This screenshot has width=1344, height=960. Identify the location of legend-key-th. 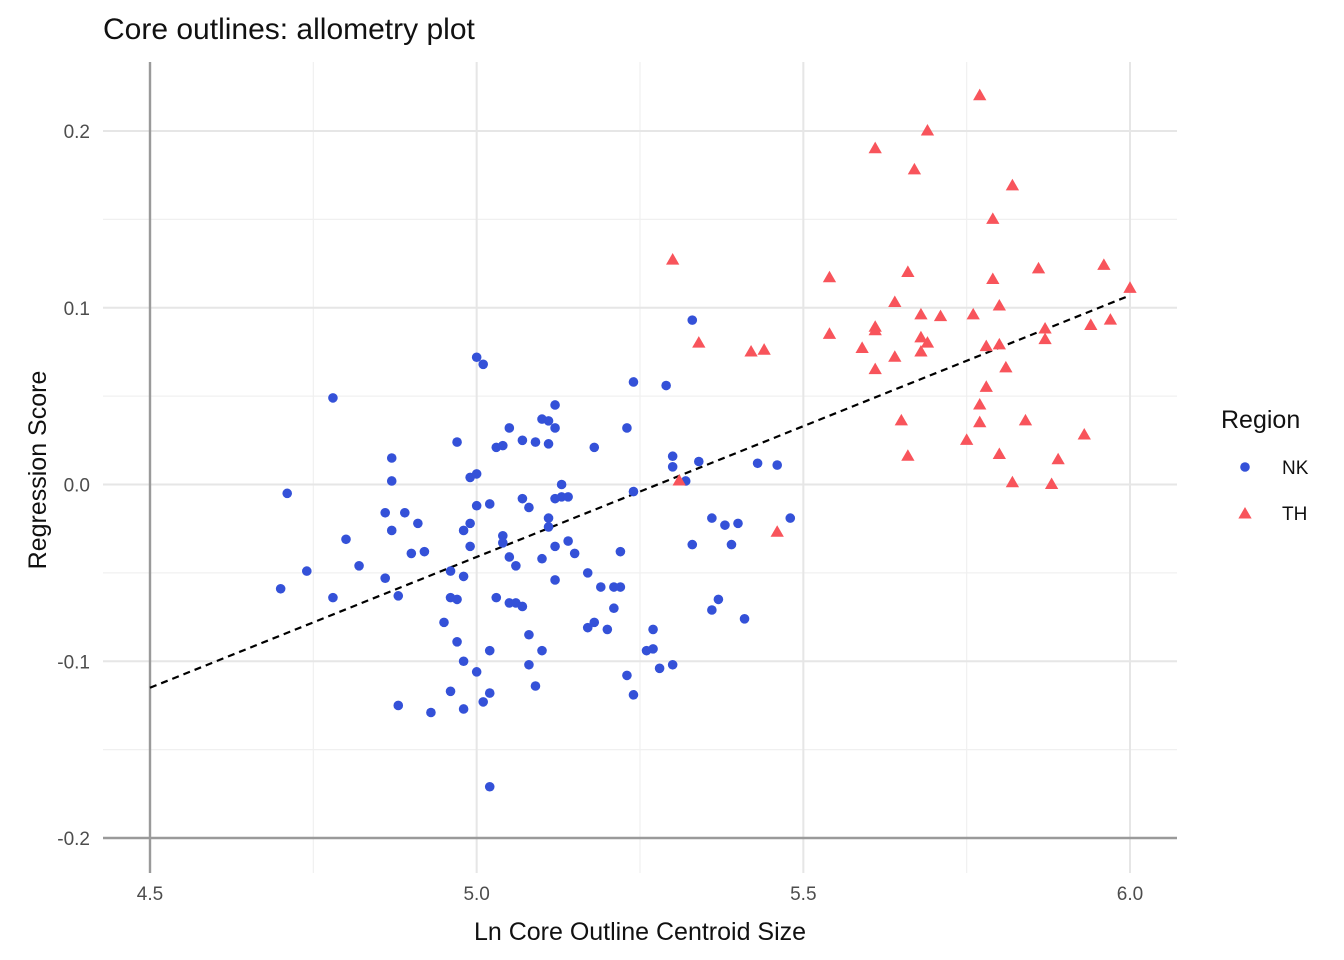
(1245, 513).